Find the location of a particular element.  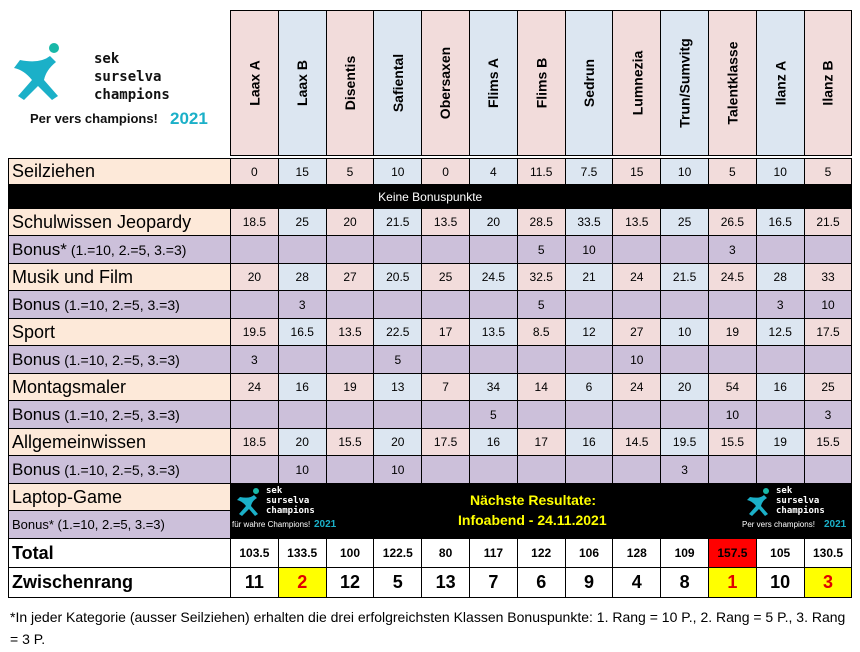

score-cell: 18.5 is located at coordinates (254, 222).